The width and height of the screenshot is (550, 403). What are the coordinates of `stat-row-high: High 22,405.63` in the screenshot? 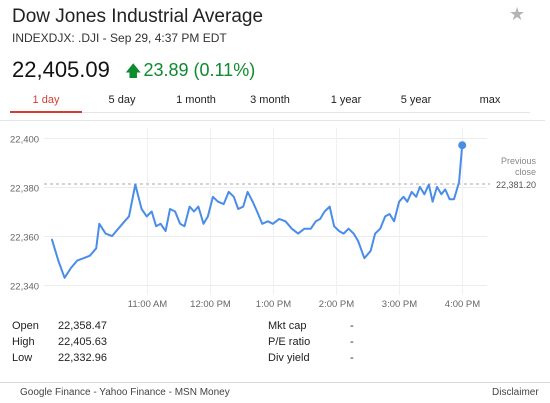 It's located at (59, 342).